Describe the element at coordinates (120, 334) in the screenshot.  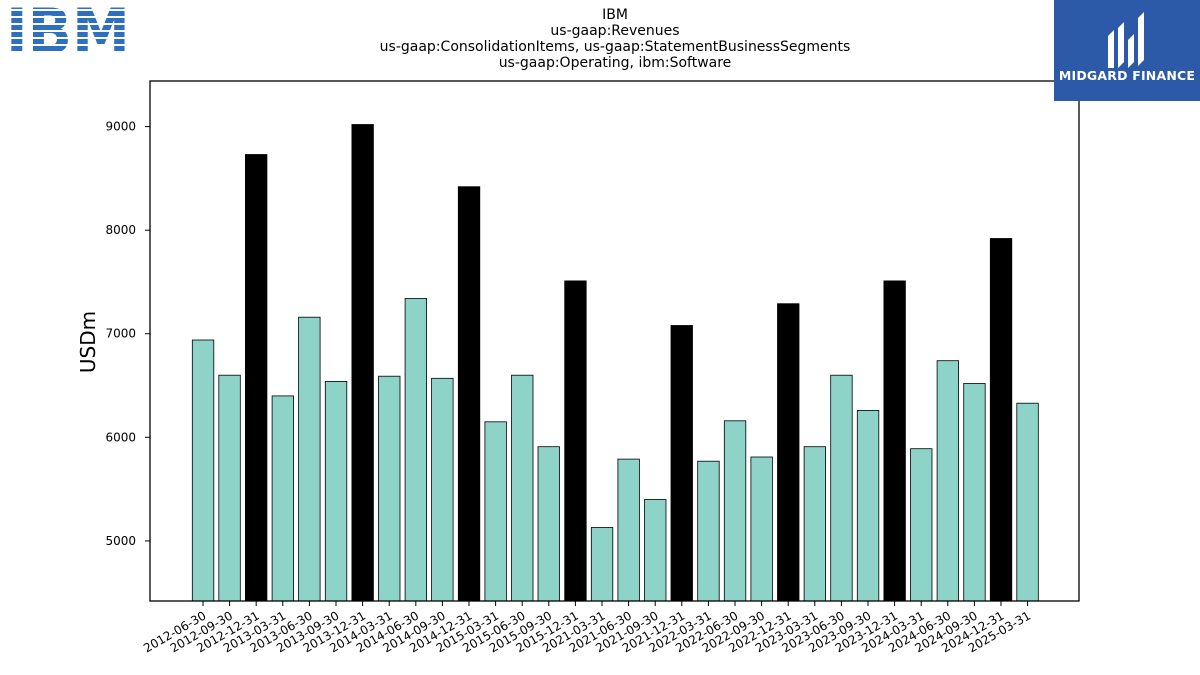
I see `y-tick-label-7000: 7000` at that location.